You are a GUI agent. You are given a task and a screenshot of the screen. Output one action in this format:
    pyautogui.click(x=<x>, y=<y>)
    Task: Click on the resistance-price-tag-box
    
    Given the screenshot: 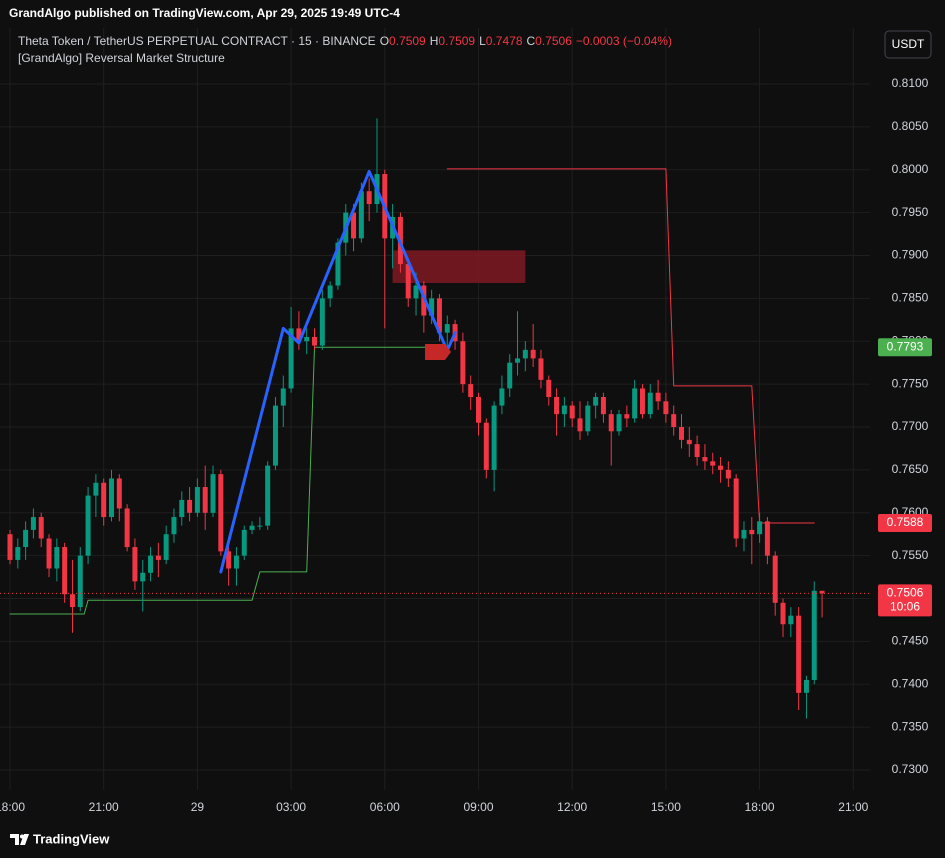 What is the action you would take?
    pyautogui.click(x=905, y=523)
    